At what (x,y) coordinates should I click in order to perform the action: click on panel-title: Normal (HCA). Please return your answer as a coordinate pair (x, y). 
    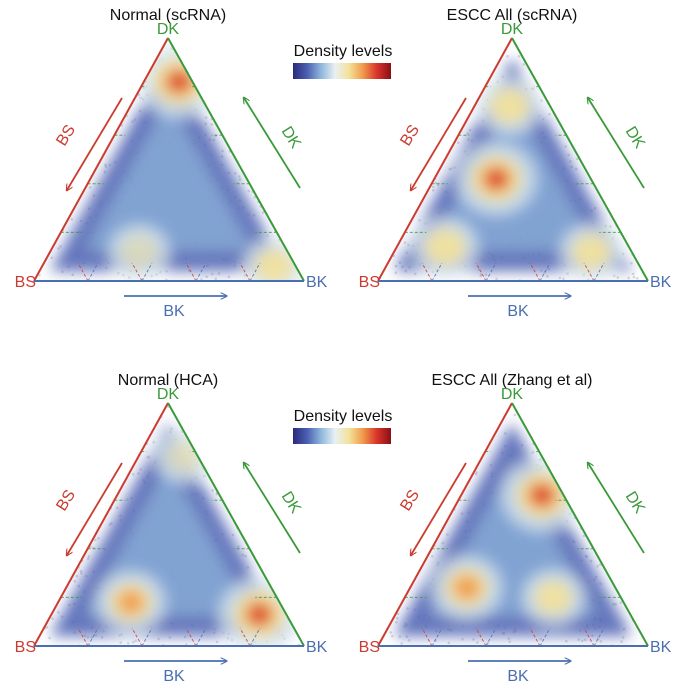
    Looking at the image, I should click on (168, 380).